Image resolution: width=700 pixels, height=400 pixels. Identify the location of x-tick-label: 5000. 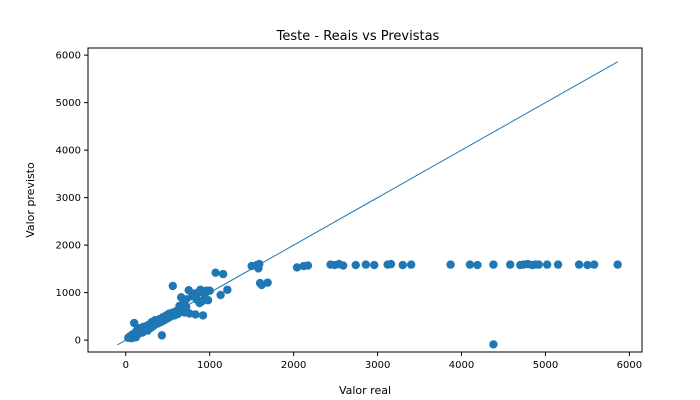
(545, 365).